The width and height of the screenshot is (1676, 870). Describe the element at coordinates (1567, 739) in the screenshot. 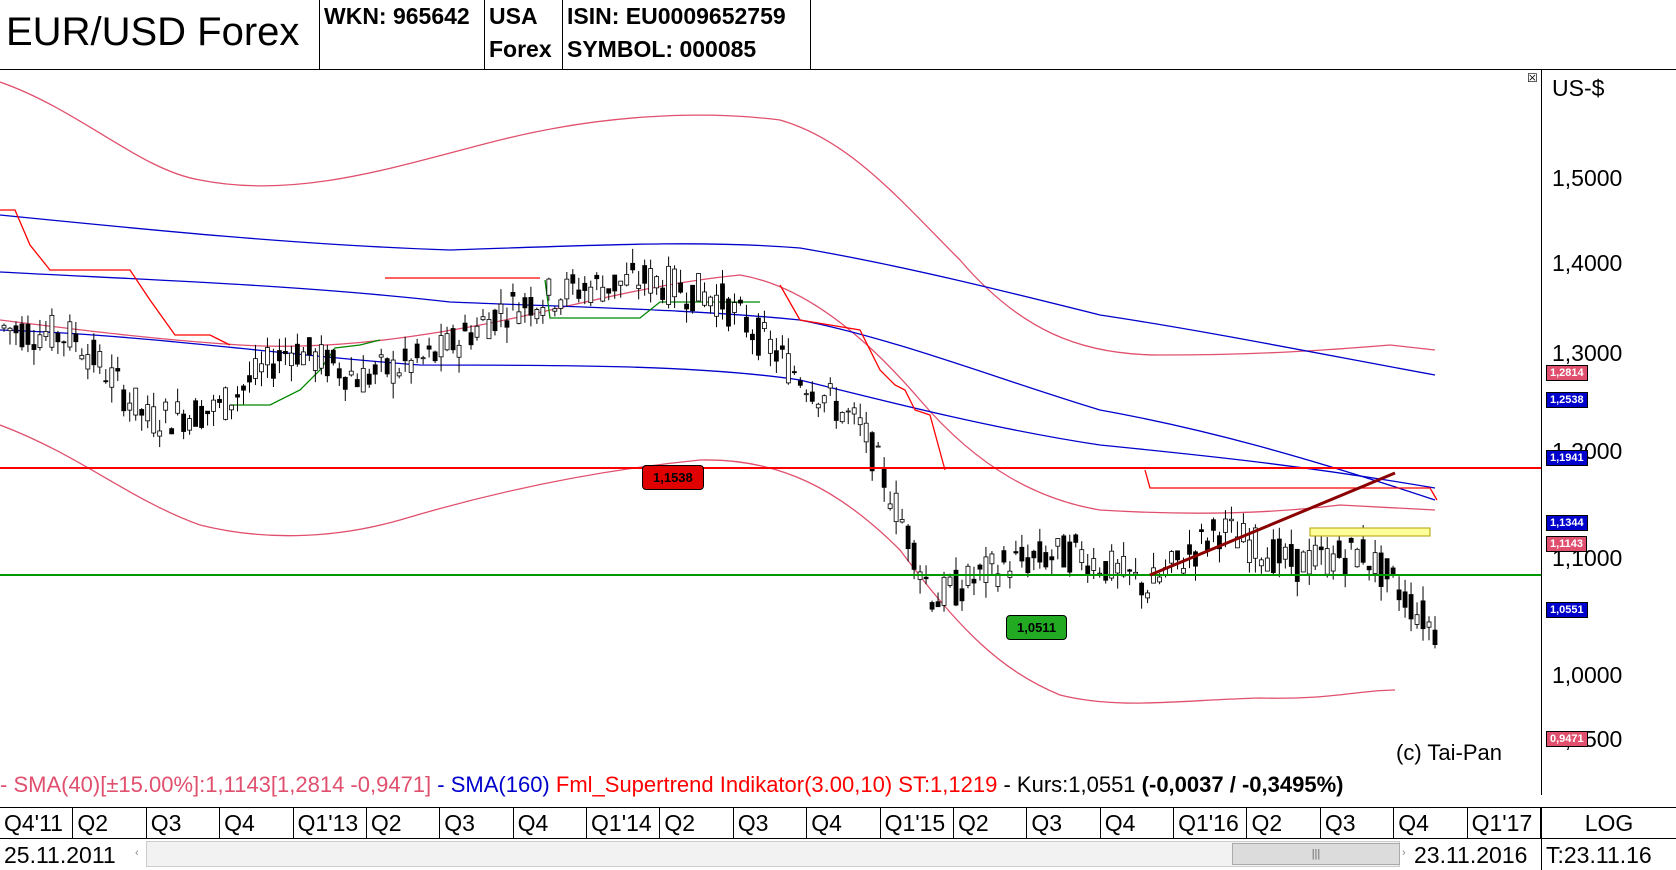

I see `badge-lower-band: 0,9471` at that location.